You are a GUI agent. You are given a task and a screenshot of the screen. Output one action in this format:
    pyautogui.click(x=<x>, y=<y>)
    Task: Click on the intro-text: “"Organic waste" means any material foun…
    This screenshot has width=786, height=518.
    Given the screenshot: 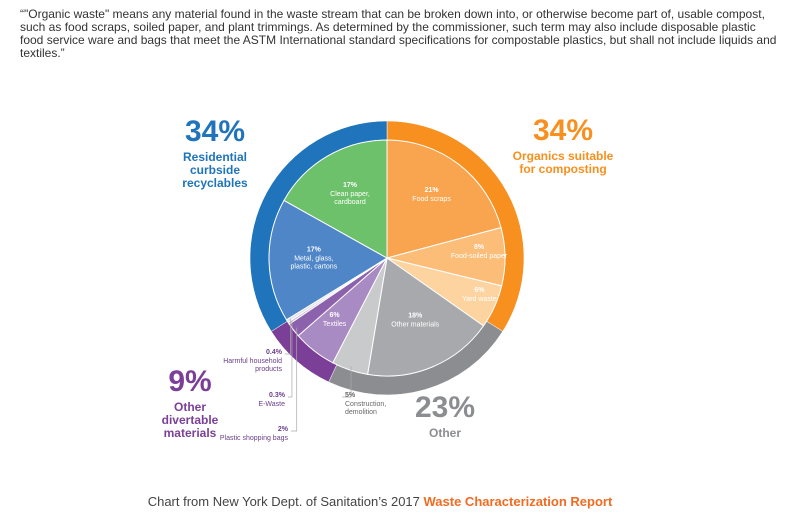 What is the action you would take?
    pyautogui.click(x=398, y=33)
    